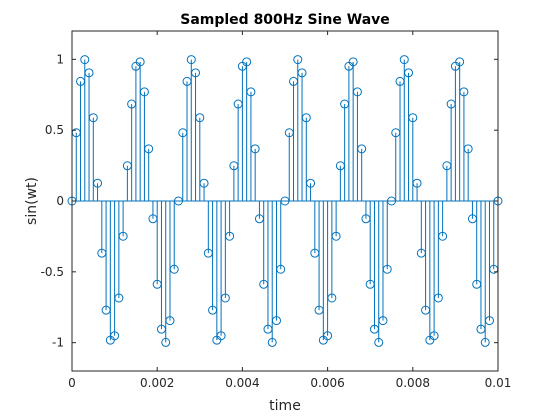 The image size is (550, 418). What do you see at coordinates (60, 59) in the screenshot?
I see `y-tick-label: 1` at bounding box center [60, 59].